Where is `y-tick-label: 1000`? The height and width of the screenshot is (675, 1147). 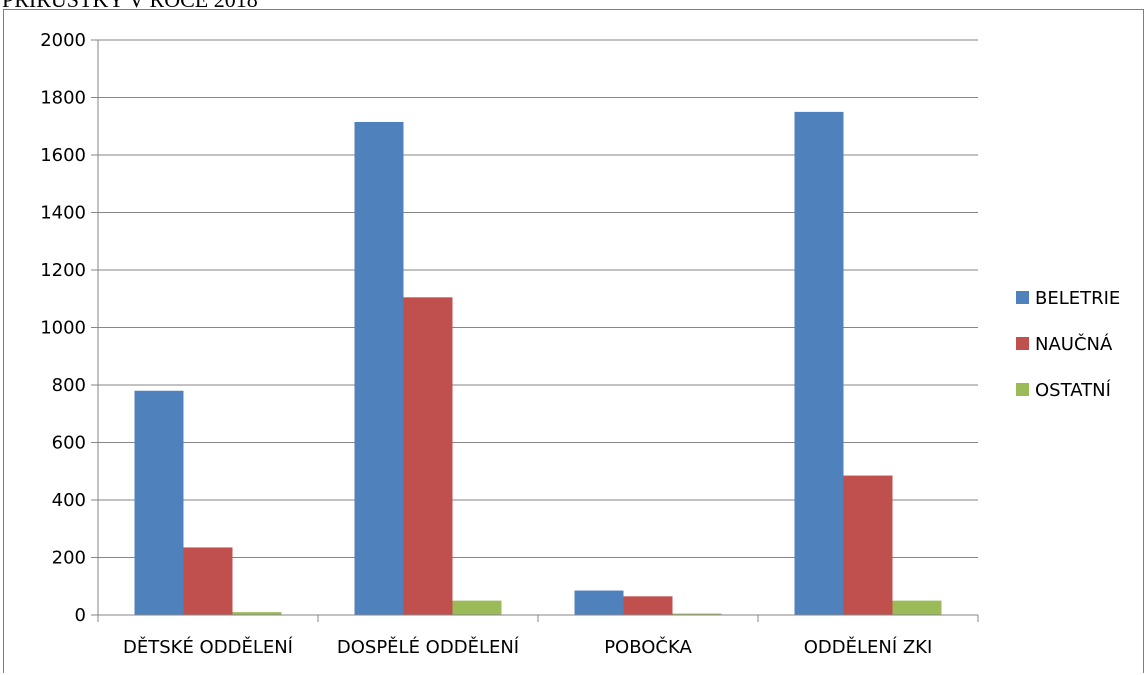 y-tick-label: 1000 is located at coordinates (63, 328).